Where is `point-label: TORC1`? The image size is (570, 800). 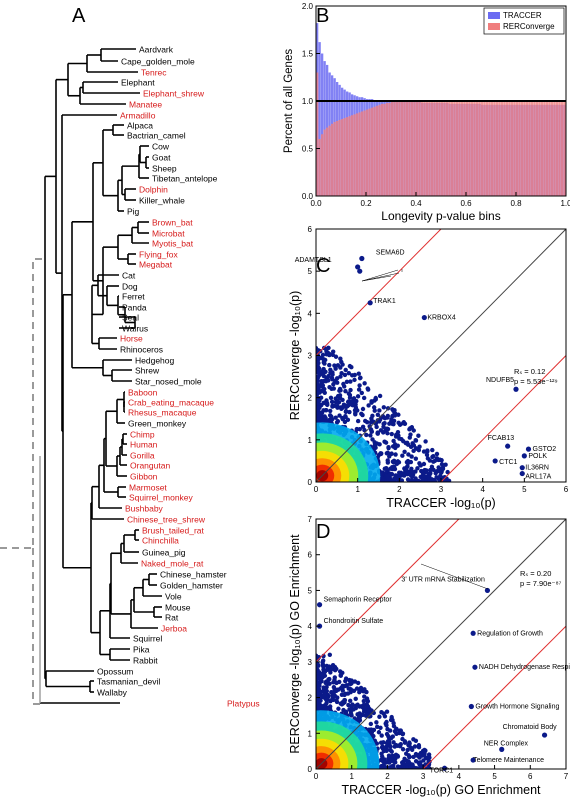
point-label: TORC1 is located at coordinates (442, 770).